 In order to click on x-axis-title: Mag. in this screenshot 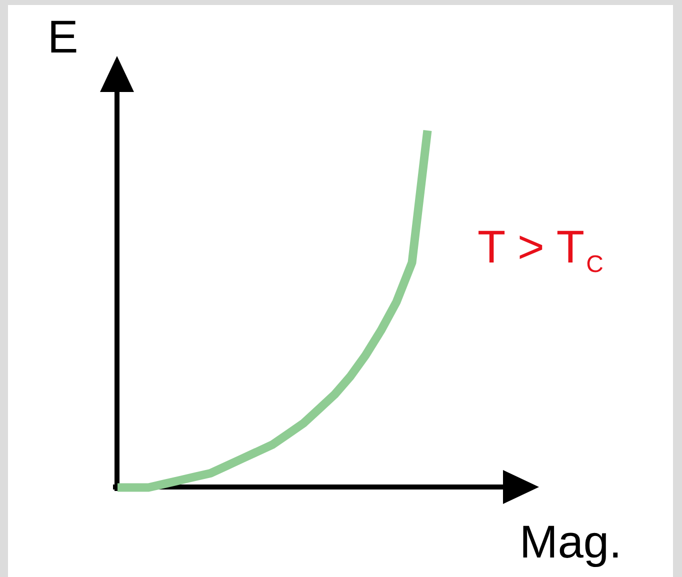, I will do `click(571, 541)`.